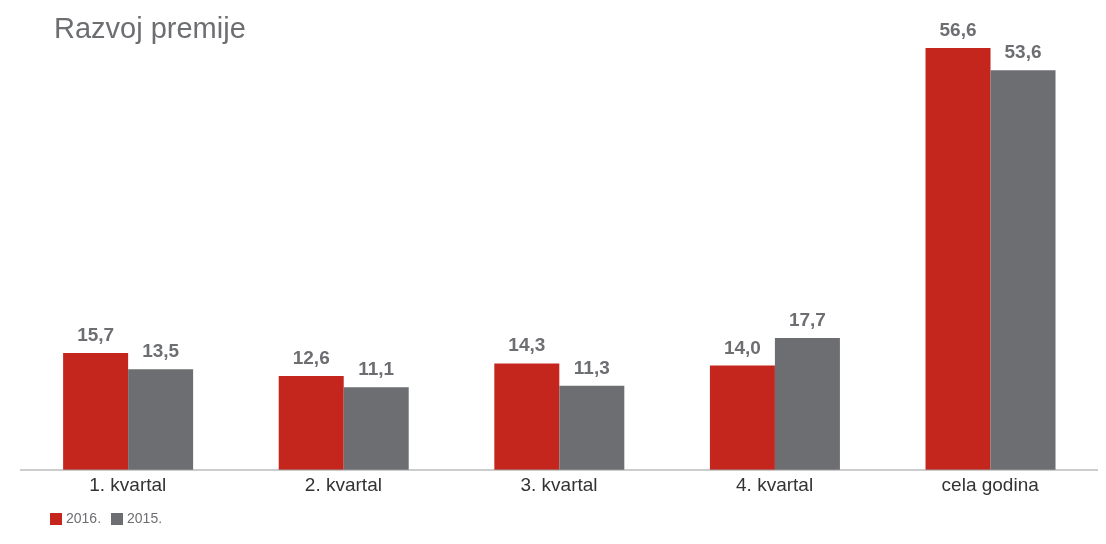  What do you see at coordinates (311, 358) in the screenshot?
I see `data-label: 12,6` at bounding box center [311, 358].